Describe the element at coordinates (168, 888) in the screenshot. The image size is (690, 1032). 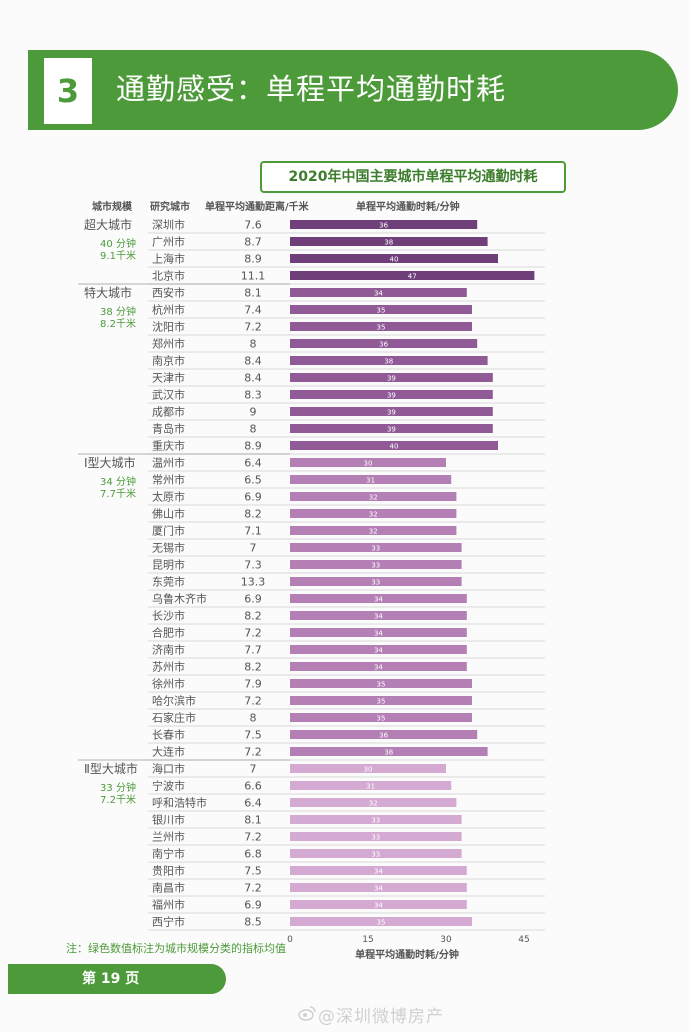
I see `city-label: 南昌市` at that location.